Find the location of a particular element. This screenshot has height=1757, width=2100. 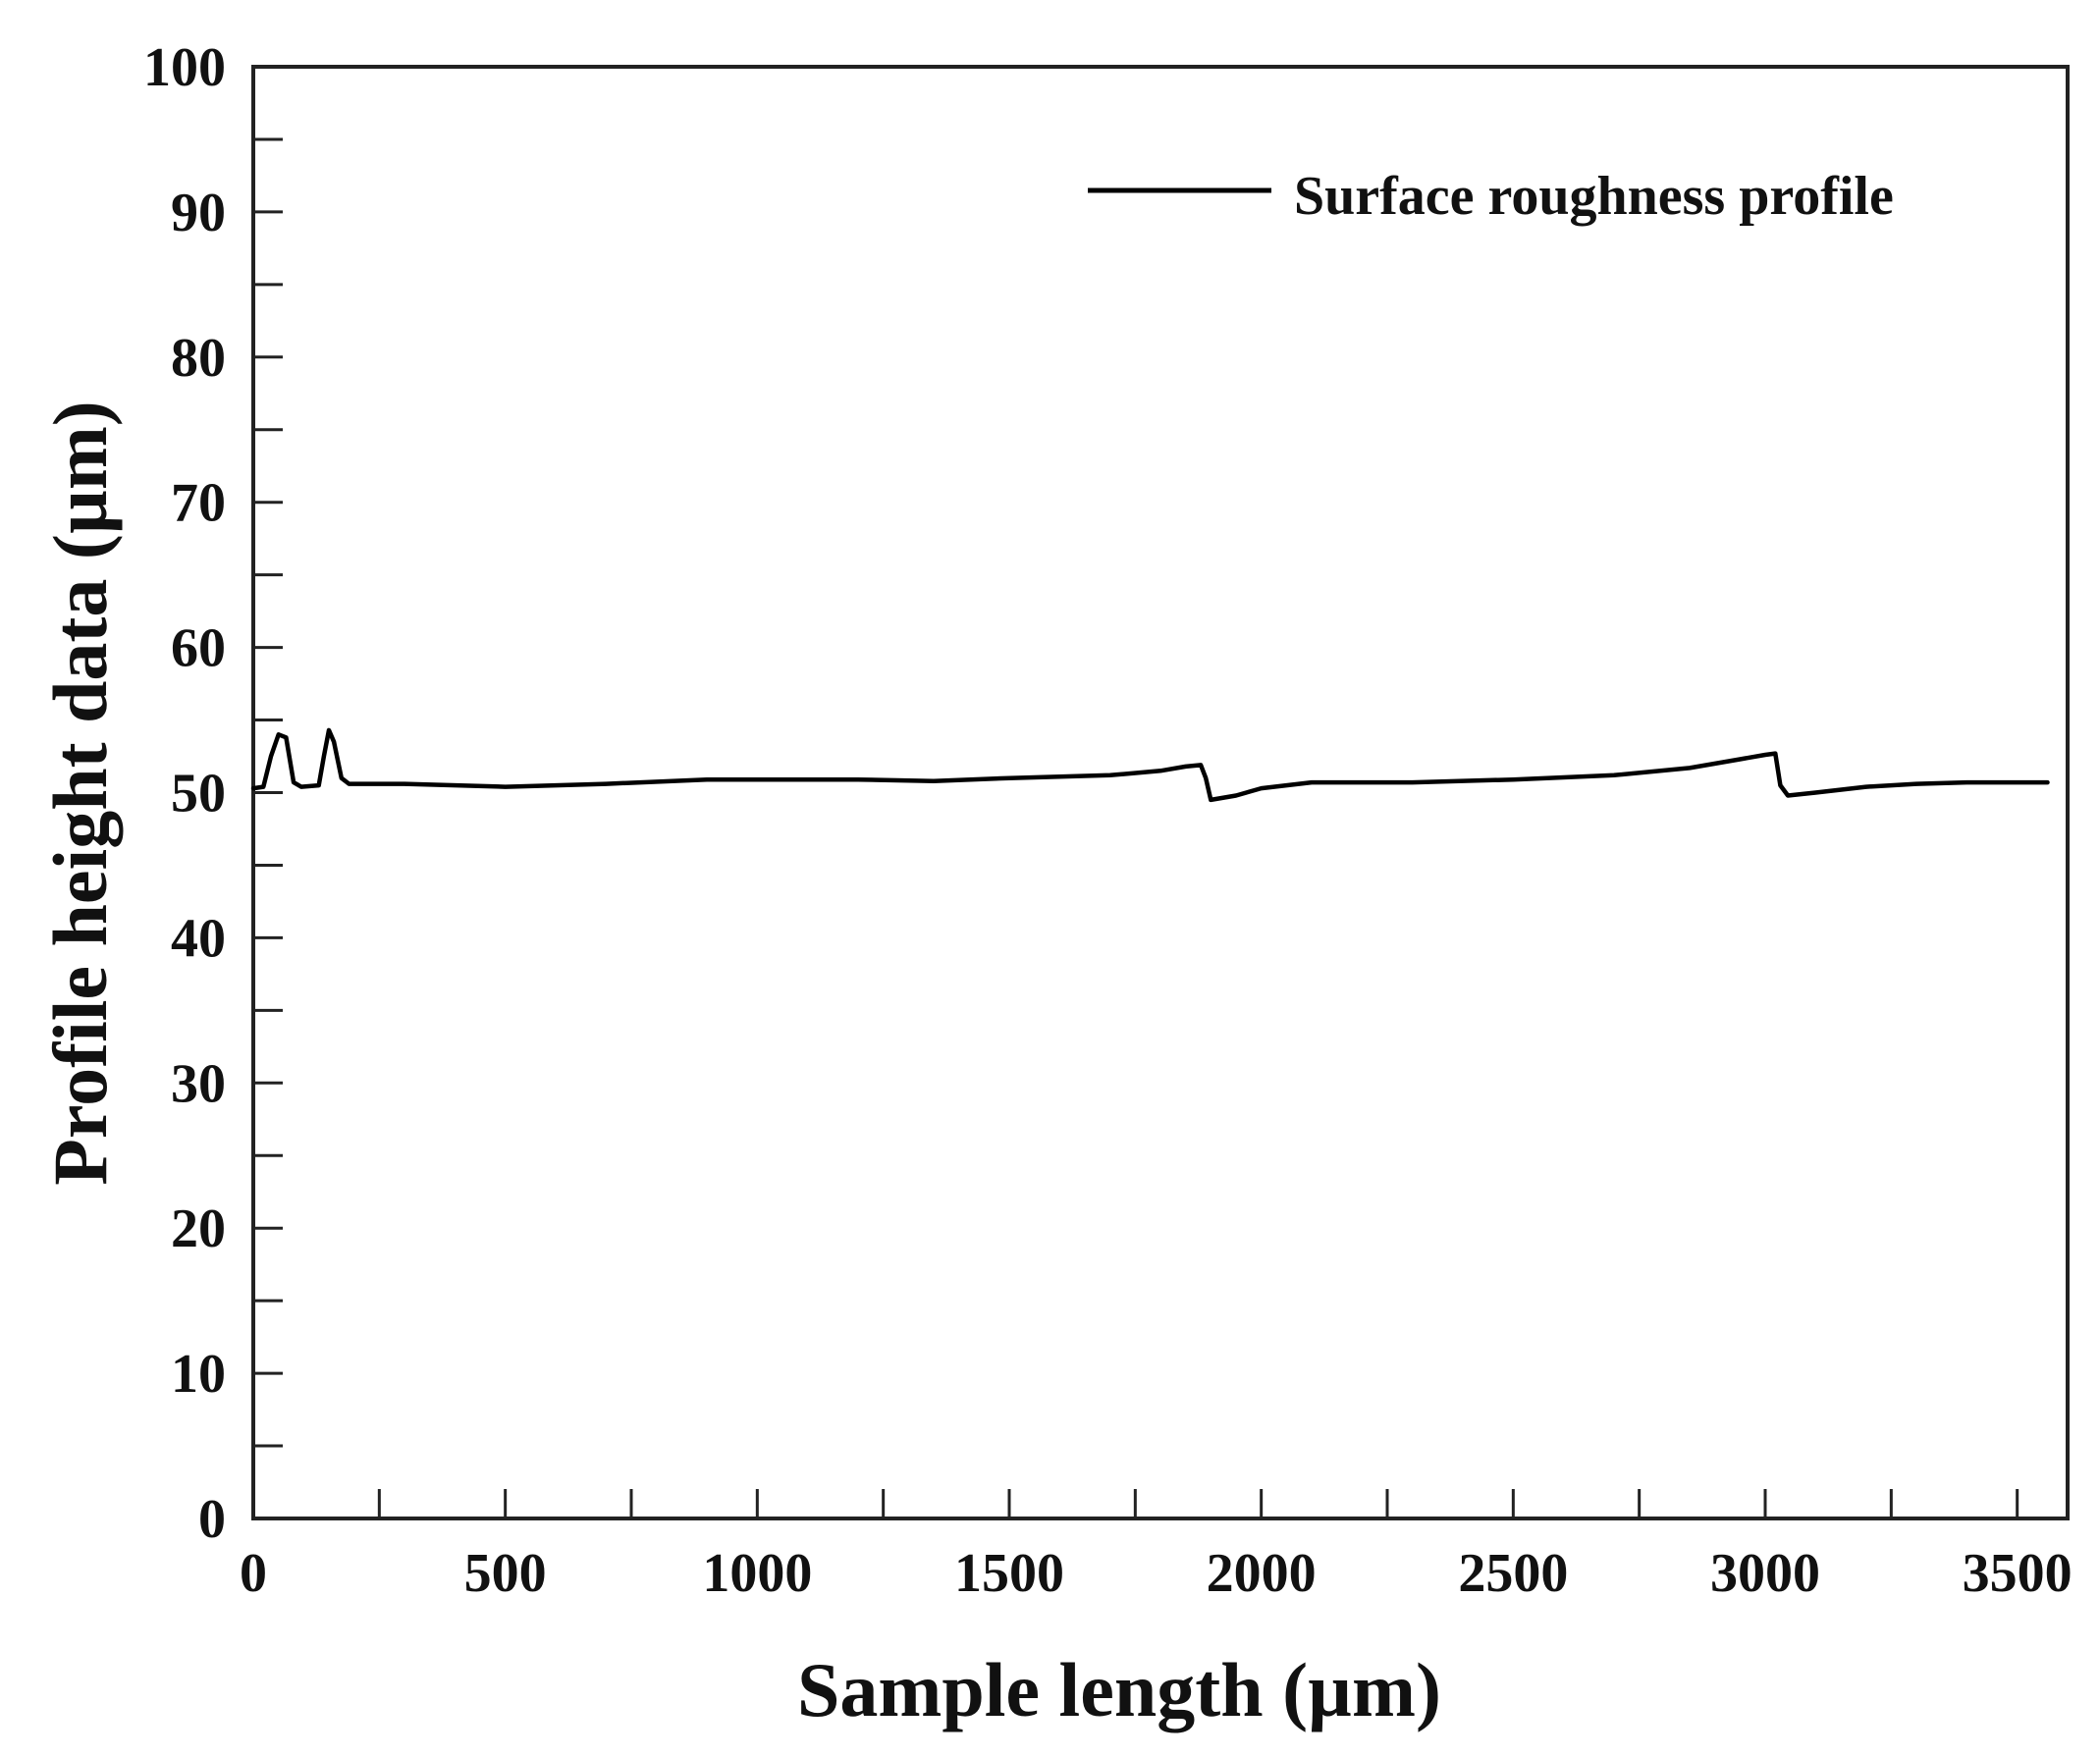

series-line-surface-roughness-profile is located at coordinates (1150, 765).